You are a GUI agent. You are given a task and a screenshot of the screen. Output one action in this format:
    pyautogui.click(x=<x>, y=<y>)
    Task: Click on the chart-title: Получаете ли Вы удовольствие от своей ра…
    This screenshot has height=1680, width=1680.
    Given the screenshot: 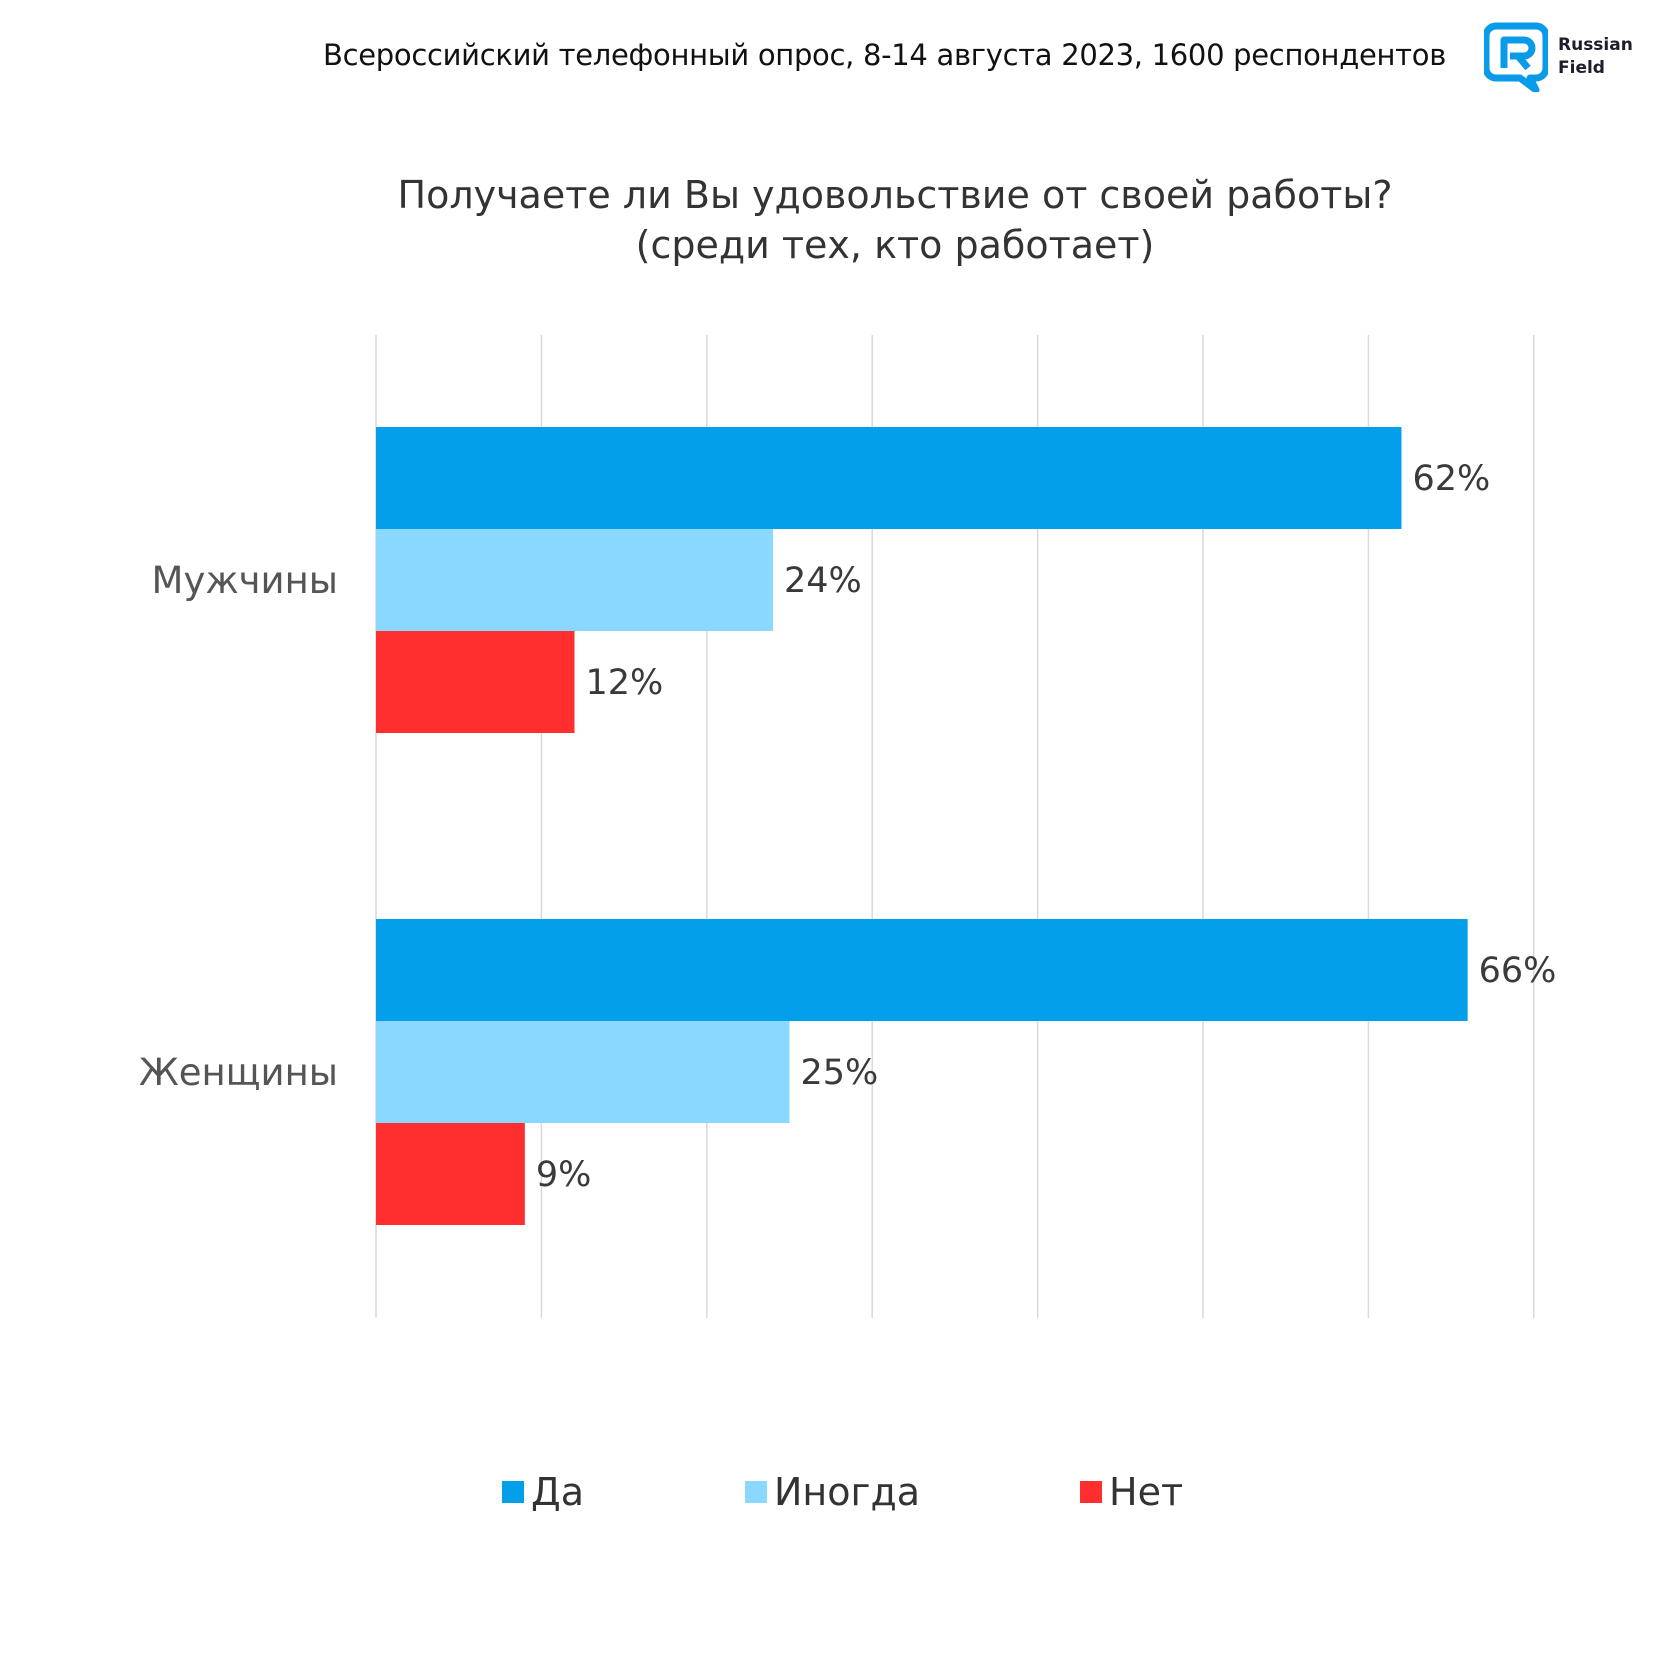 What is the action you would take?
    pyautogui.click(x=895, y=195)
    